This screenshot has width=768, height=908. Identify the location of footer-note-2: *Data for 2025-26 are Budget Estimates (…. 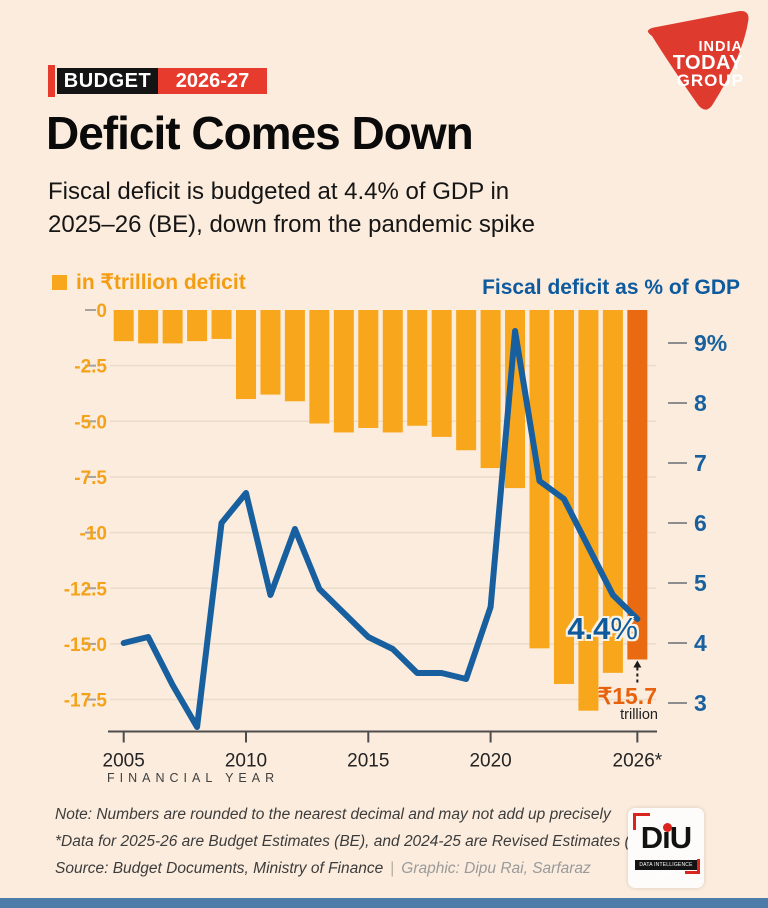
(356, 841).